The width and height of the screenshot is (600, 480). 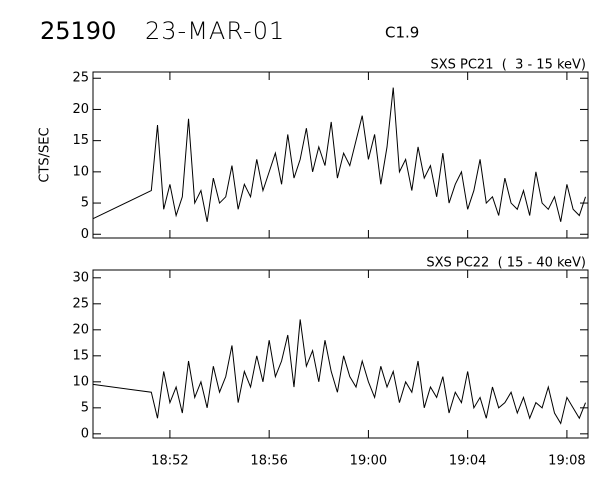 What do you see at coordinates (506, 263) in the screenshot?
I see `panel-title: SXS PC22 ( 15 - 40 keV)` at bounding box center [506, 263].